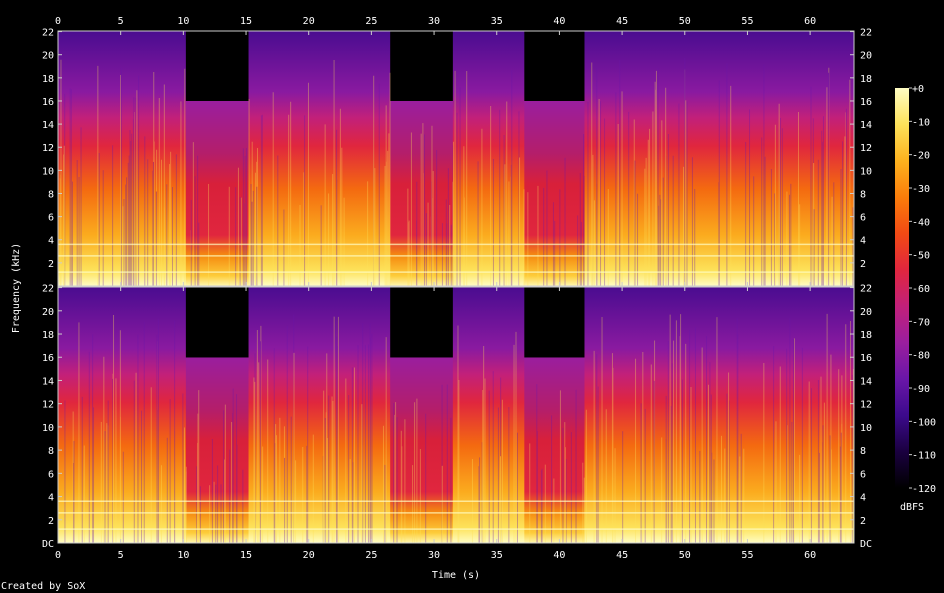 This screenshot has width=944, height=593. I want to click on y-tick-label-right: 14, so click(866, 125).